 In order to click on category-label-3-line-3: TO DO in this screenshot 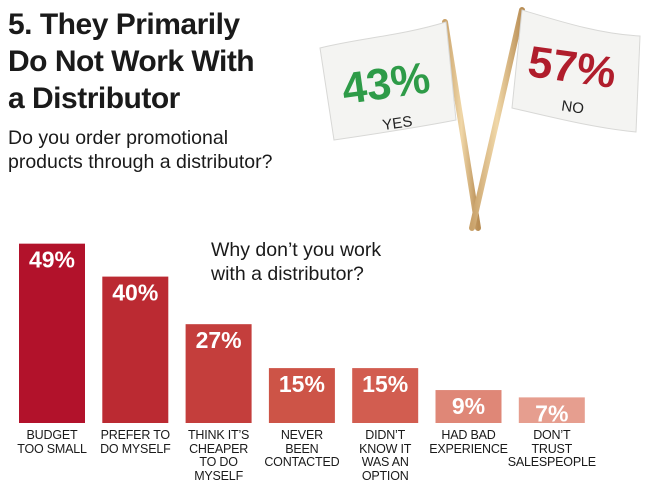, I will do `click(218, 462)`.